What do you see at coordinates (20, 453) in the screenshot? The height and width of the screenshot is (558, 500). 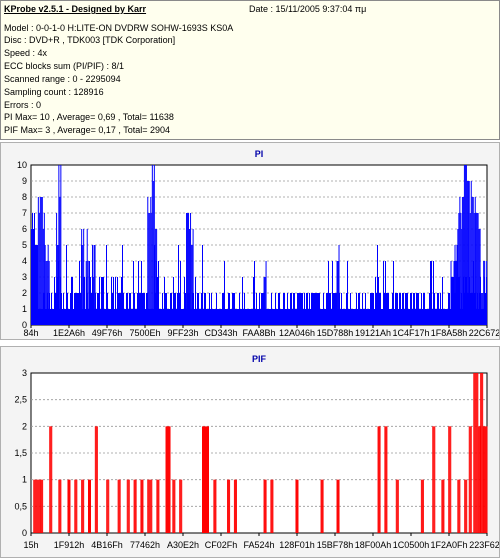 I see `y-tick-label: 1,5` at bounding box center [20, 453].